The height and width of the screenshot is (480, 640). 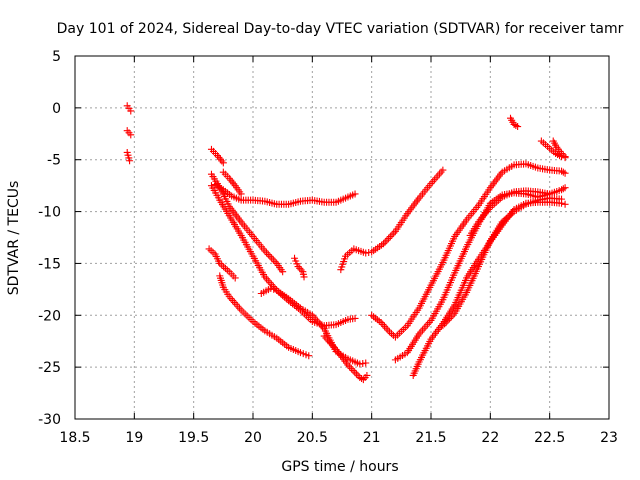 What do you see at coordinates (49, 213) in the screenshot?
I see `y-tick-label: -10` at bounding box center [49, 213].